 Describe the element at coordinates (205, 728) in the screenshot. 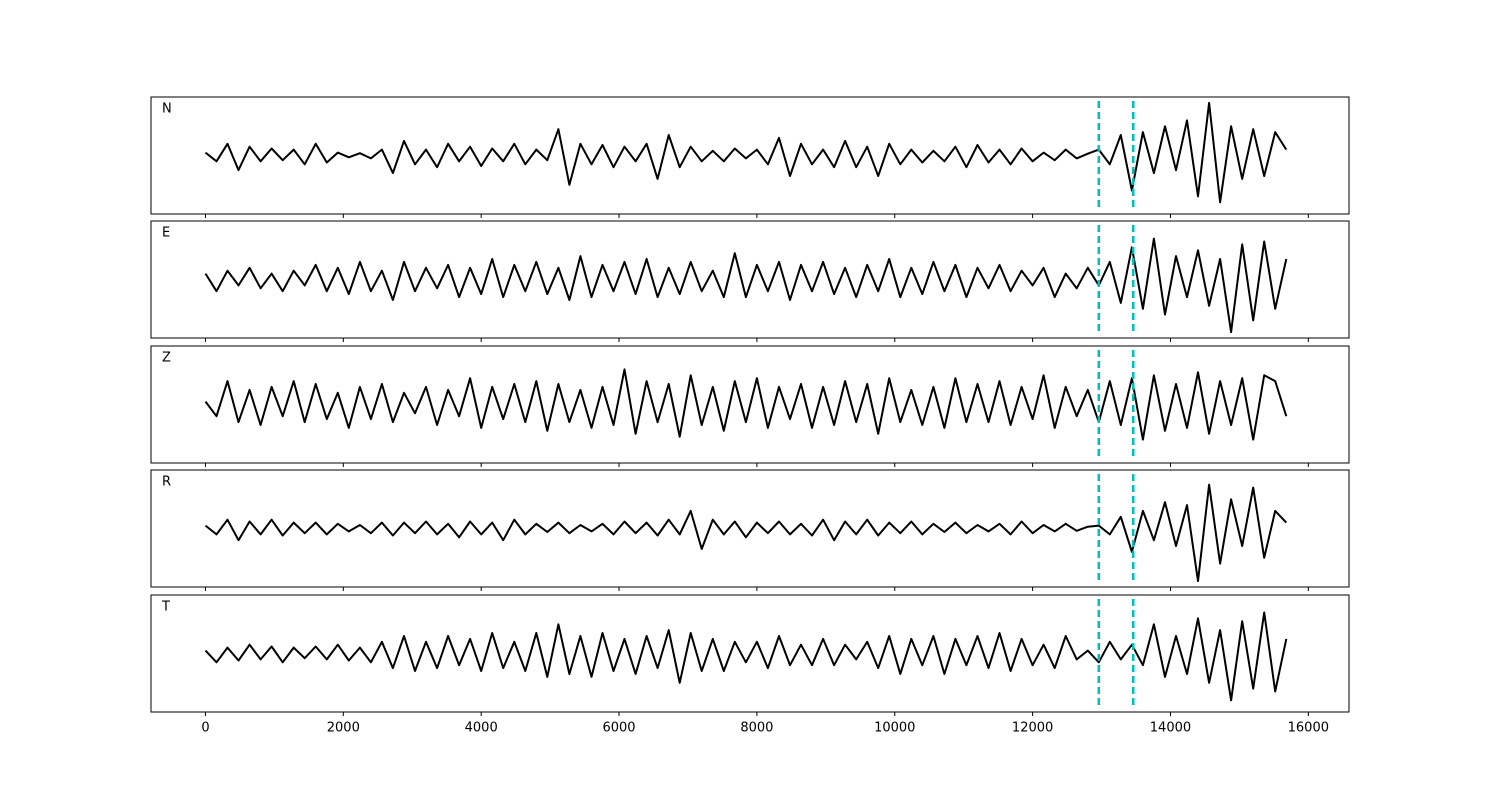

I see `x-tick-label: 0` at that location.